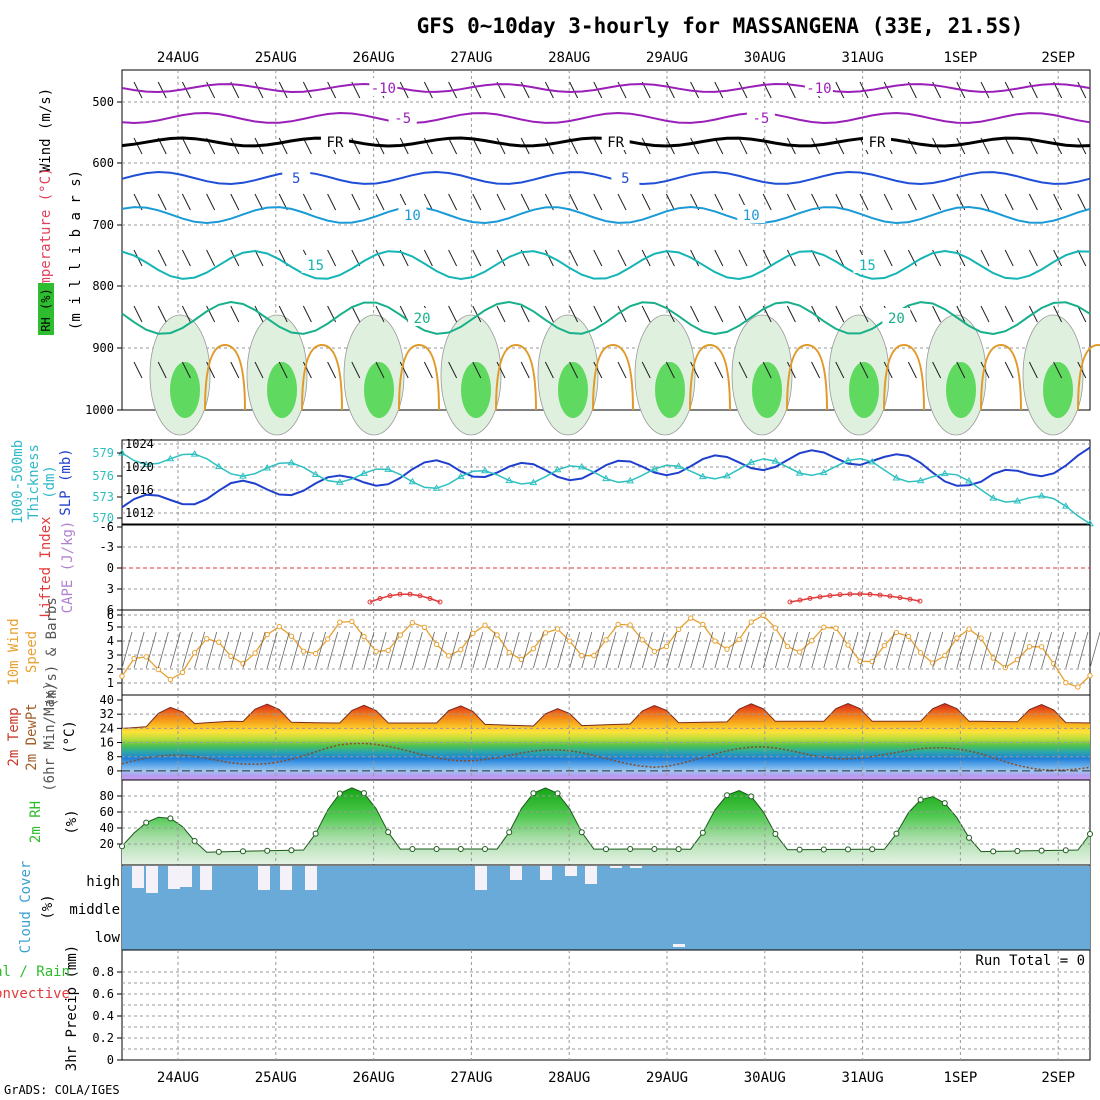 The height and width of the screenshot is (1100, 1100). I want to click on bottom-date-label: 2SEP, so click(1058, 1078).